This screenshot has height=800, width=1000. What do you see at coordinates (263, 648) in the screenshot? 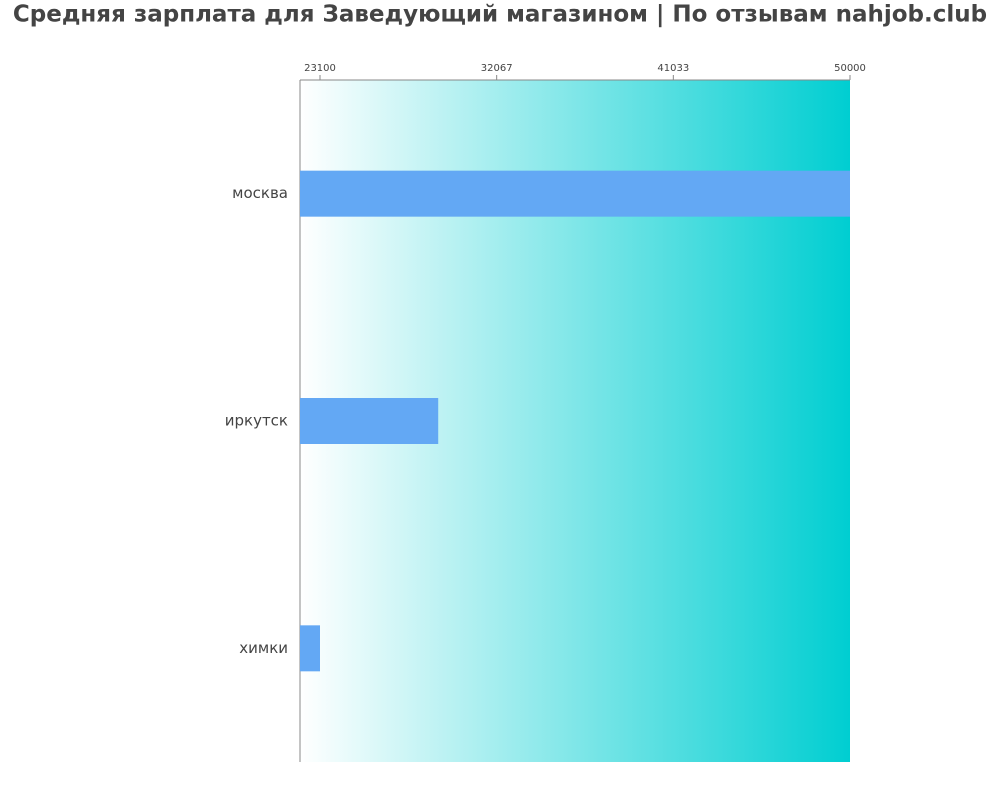
I see `y-tick-label: химки` at bounding box center [263, 648].